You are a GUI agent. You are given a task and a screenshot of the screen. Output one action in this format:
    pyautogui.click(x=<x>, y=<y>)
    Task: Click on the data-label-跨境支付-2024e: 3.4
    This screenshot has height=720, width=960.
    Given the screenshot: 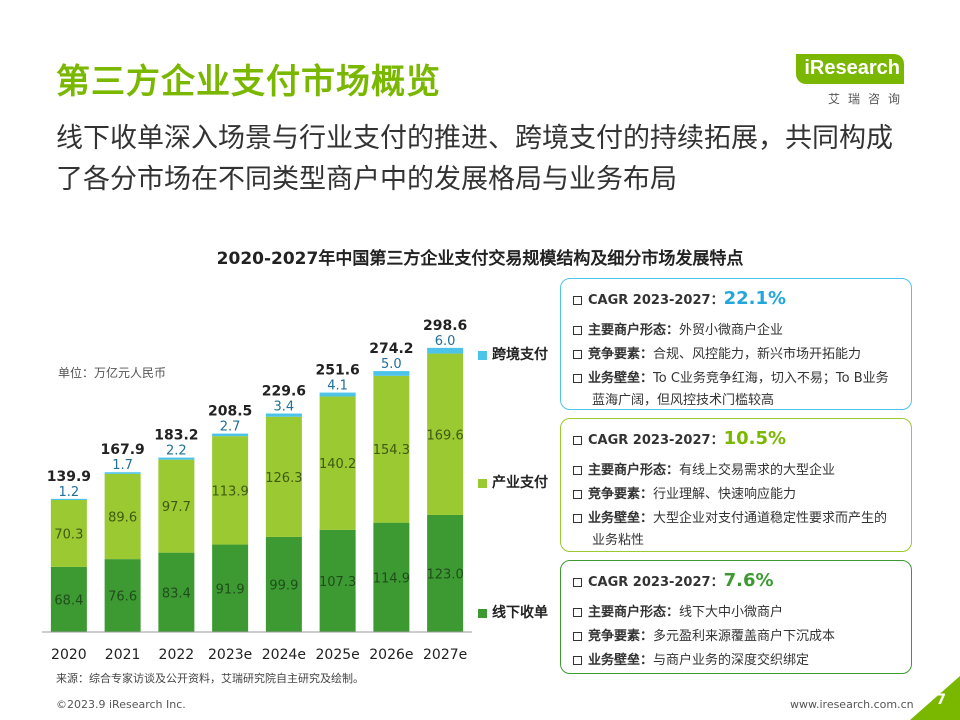 What is the action you would take?
    pyautogui.click(x=284, y=407)
    